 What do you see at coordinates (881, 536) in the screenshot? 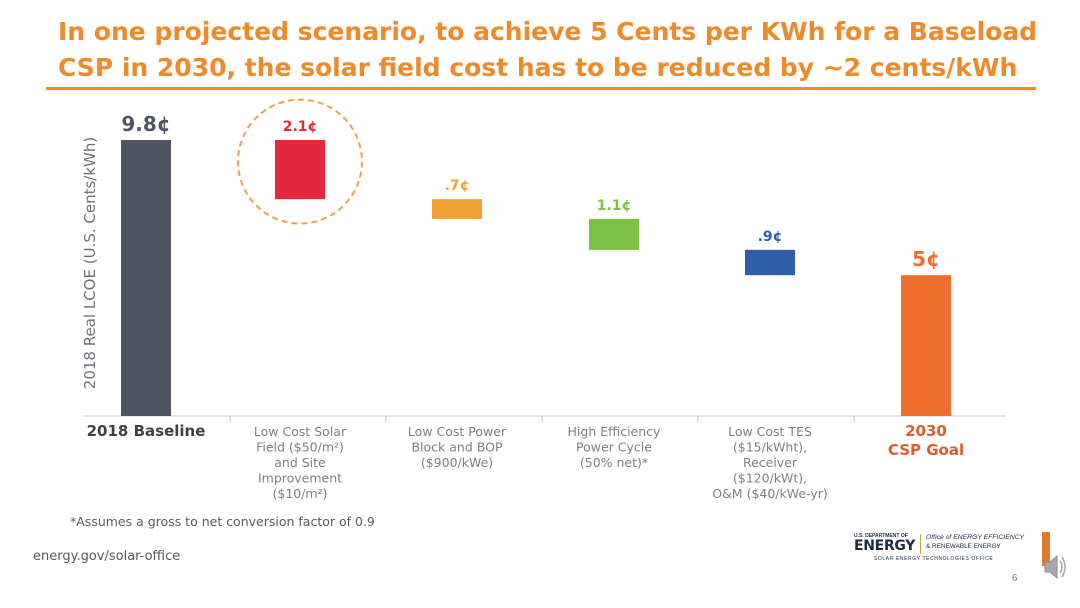
I see `logo-department: U.S. DEPARTMENT OF` at bounding box center [881, 536].